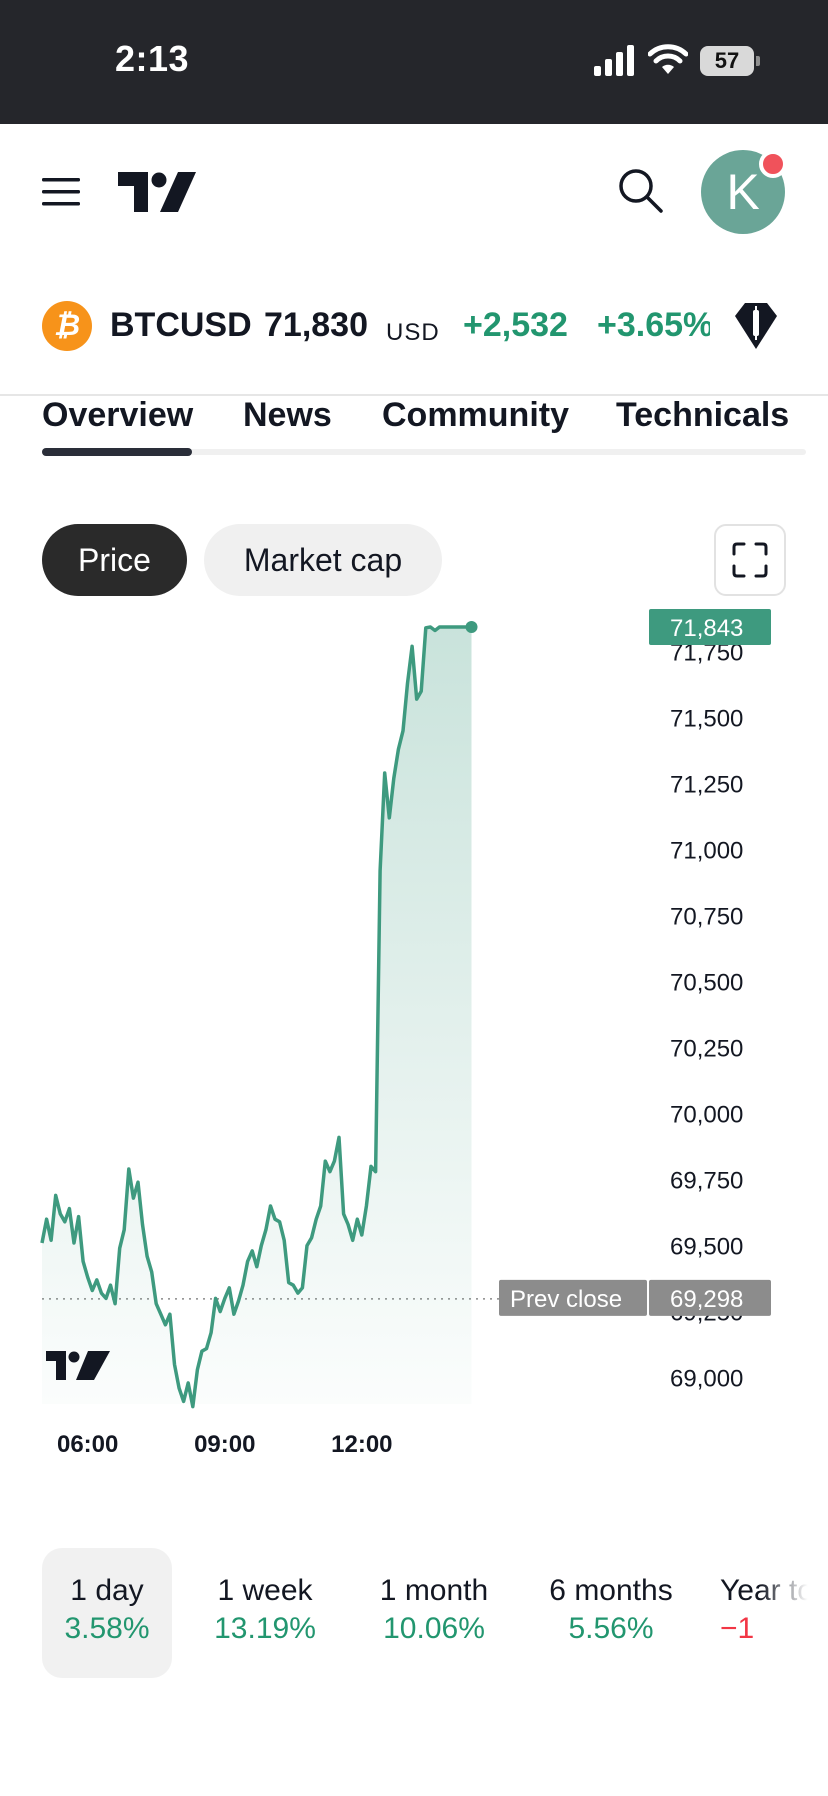  What do you see at coordinates (287, 415) in the screenshot?
I see `tab-news: News` at bounding box center [287, 415].